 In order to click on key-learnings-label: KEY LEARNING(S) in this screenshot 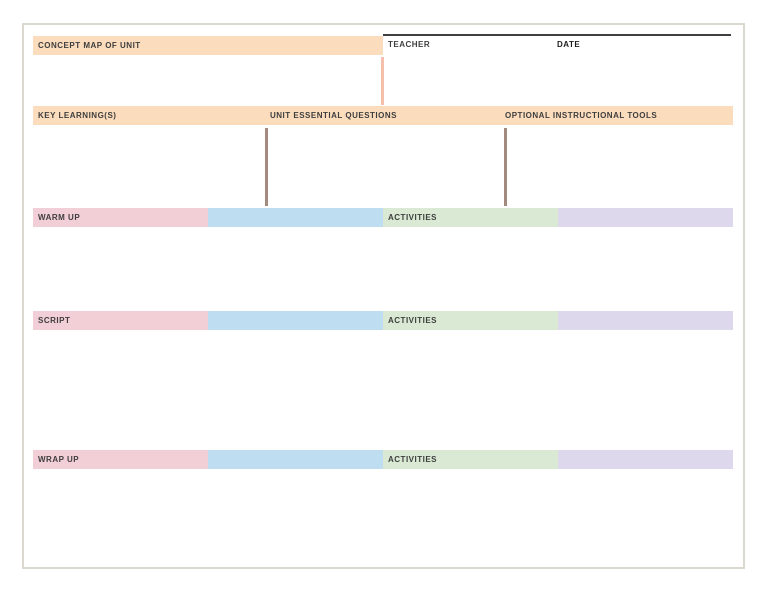, I will do `click(77, 115)`.